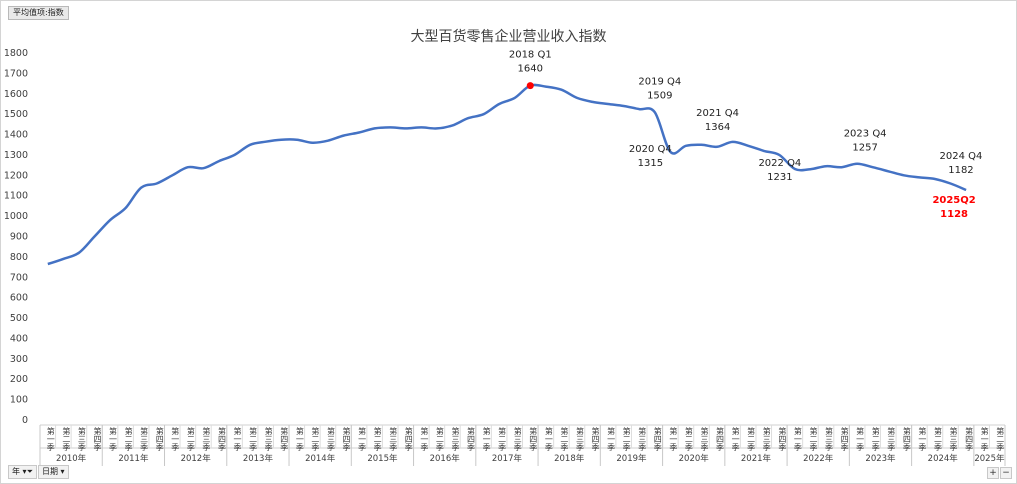  I want to click on year-label: 2018年, so click(569, 458).